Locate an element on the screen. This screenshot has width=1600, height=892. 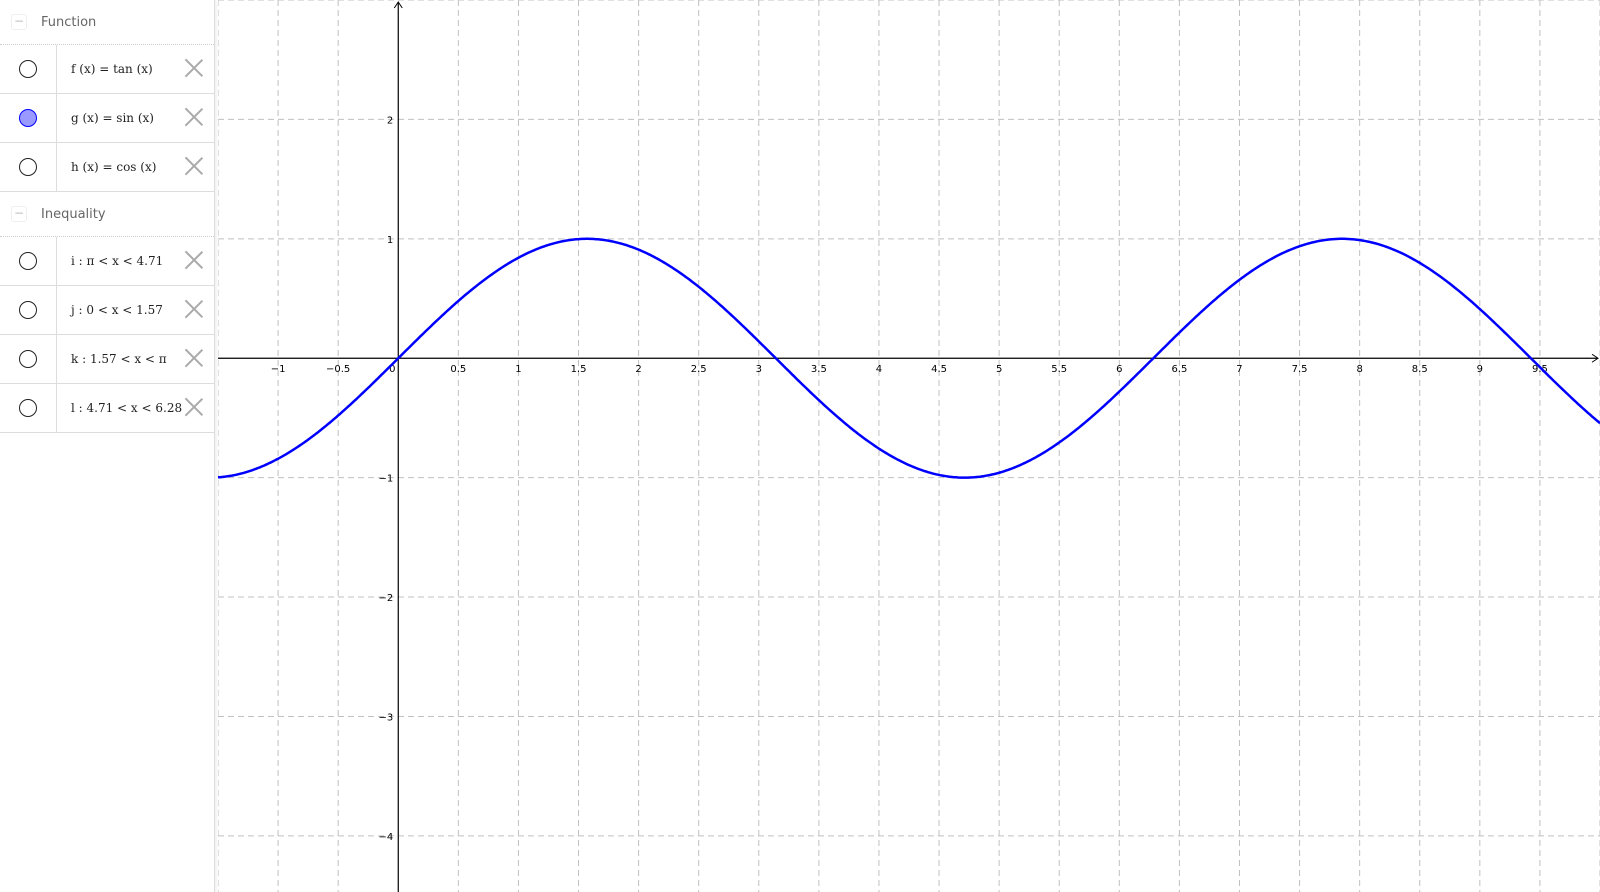
expression: g (x) = sin (x) is located at coordinates (112, 118).